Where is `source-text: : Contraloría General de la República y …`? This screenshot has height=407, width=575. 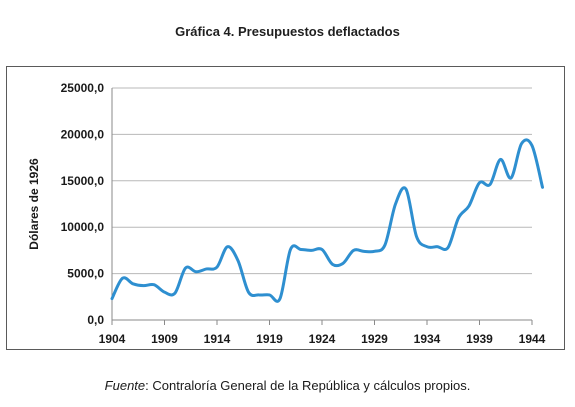 source-text: : Contraloría General de la República y … is located at coordinates (308, 385).